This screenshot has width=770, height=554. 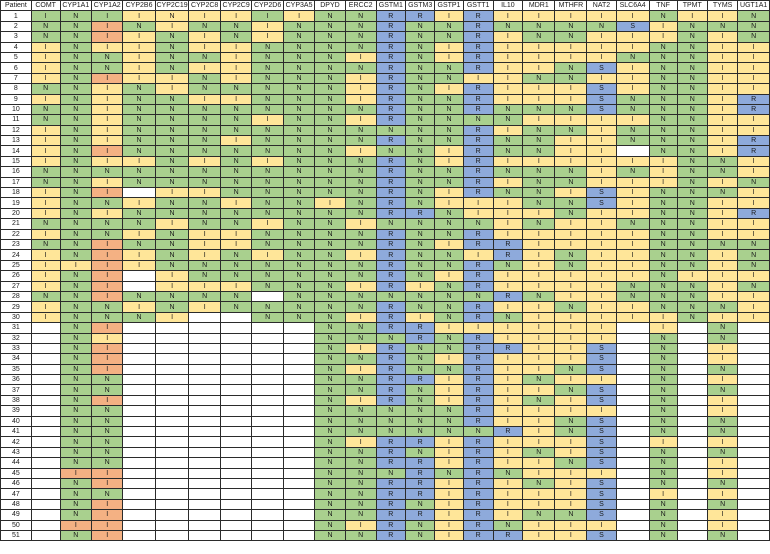 I want to click on patient-id-cell: 3, so click(x=16, y=37).